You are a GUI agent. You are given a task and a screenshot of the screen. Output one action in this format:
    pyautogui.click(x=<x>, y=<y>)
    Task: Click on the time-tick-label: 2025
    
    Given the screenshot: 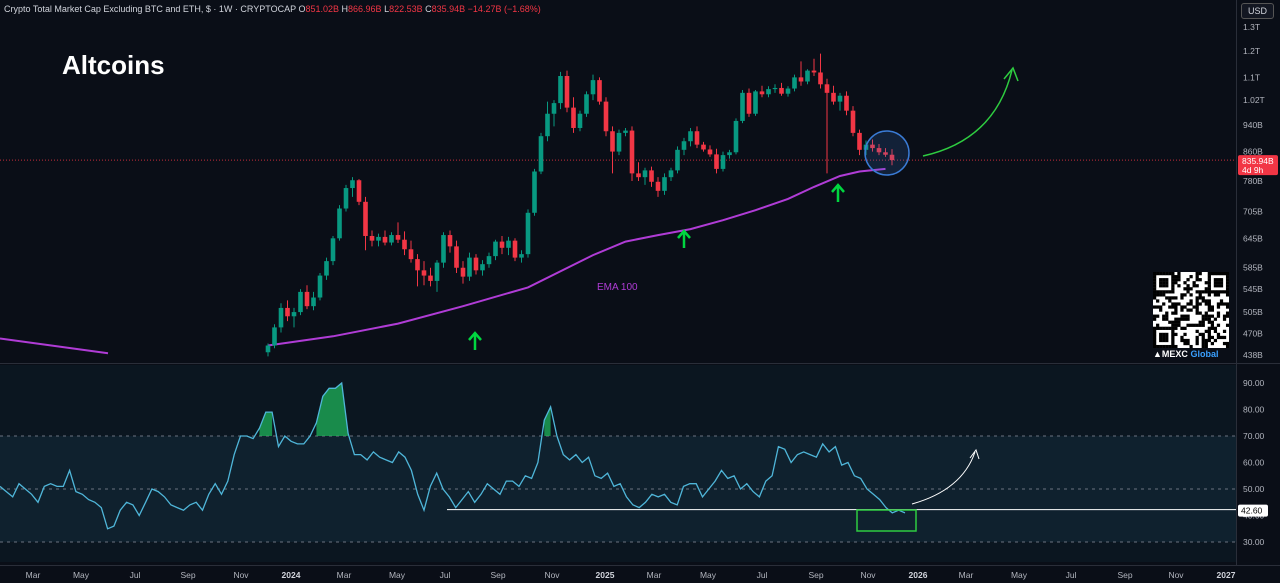 What is the action you would take?
    pyautogui.click(x=605, y=575)
    